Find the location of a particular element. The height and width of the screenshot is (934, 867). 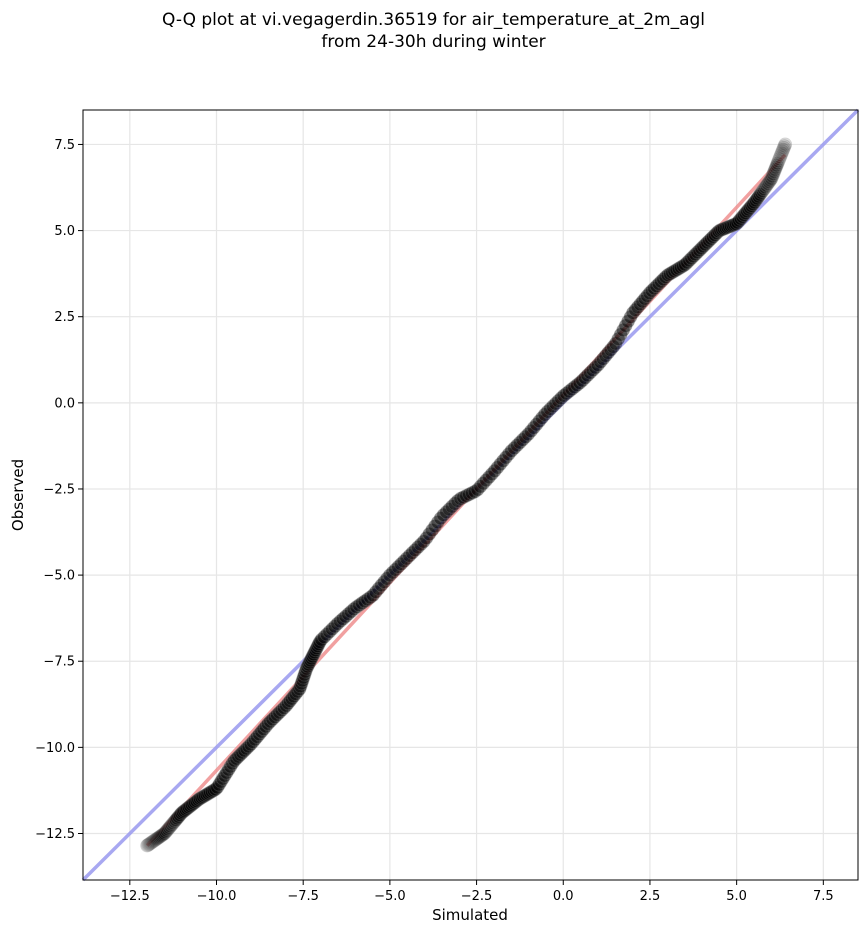

y-tick-label: 2.5 is located at coordinates (64, 317).